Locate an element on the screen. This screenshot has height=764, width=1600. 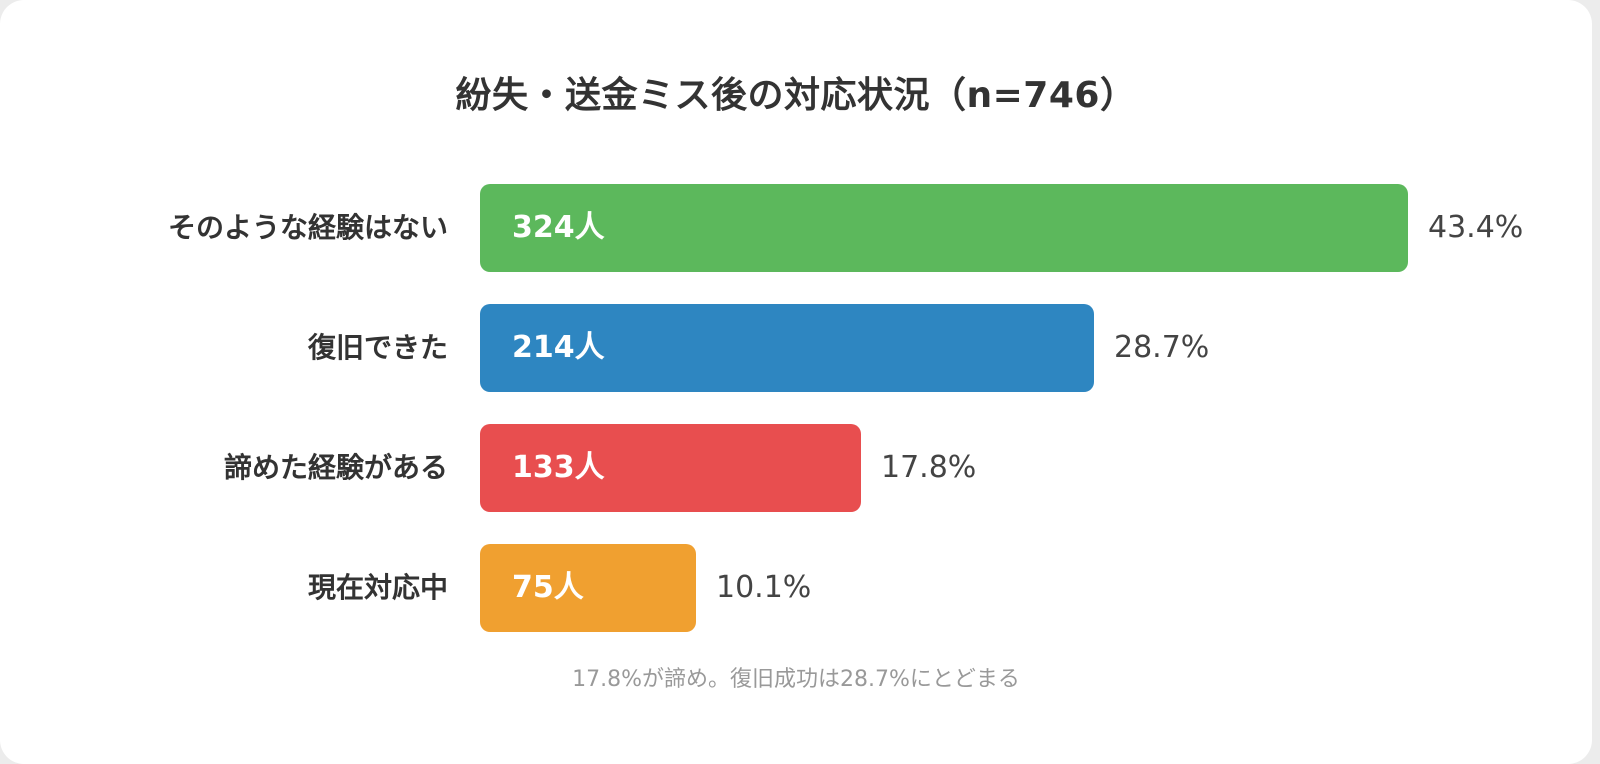
category-label: 諦めた経験がある is located at coordinates (335, 467).